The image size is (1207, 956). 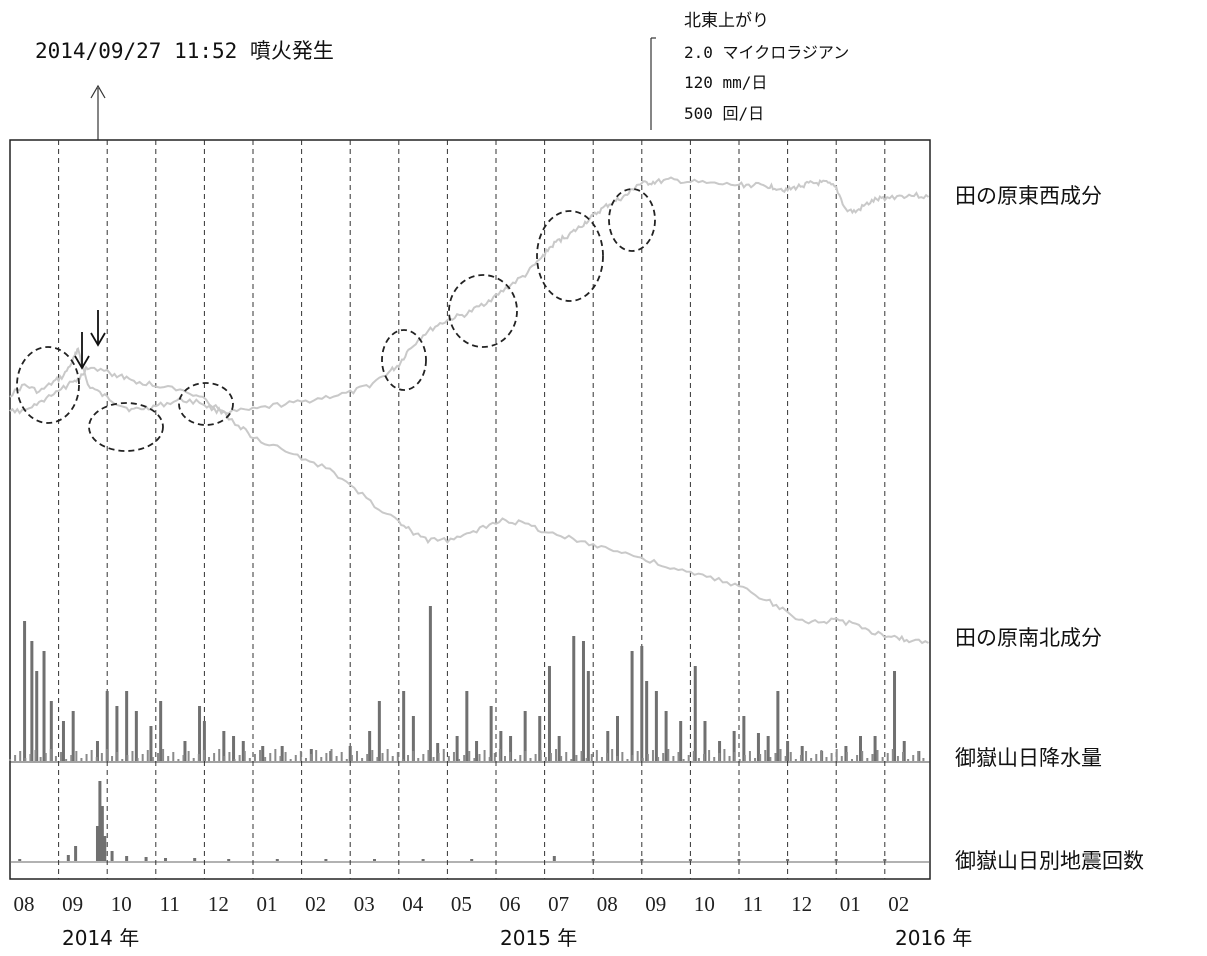 What do you see at coordinates (766, 52) in the screenshot?
I see `scale-label-tilt: 2.0 マイクロラジアン` at bounding box center [766, 52].